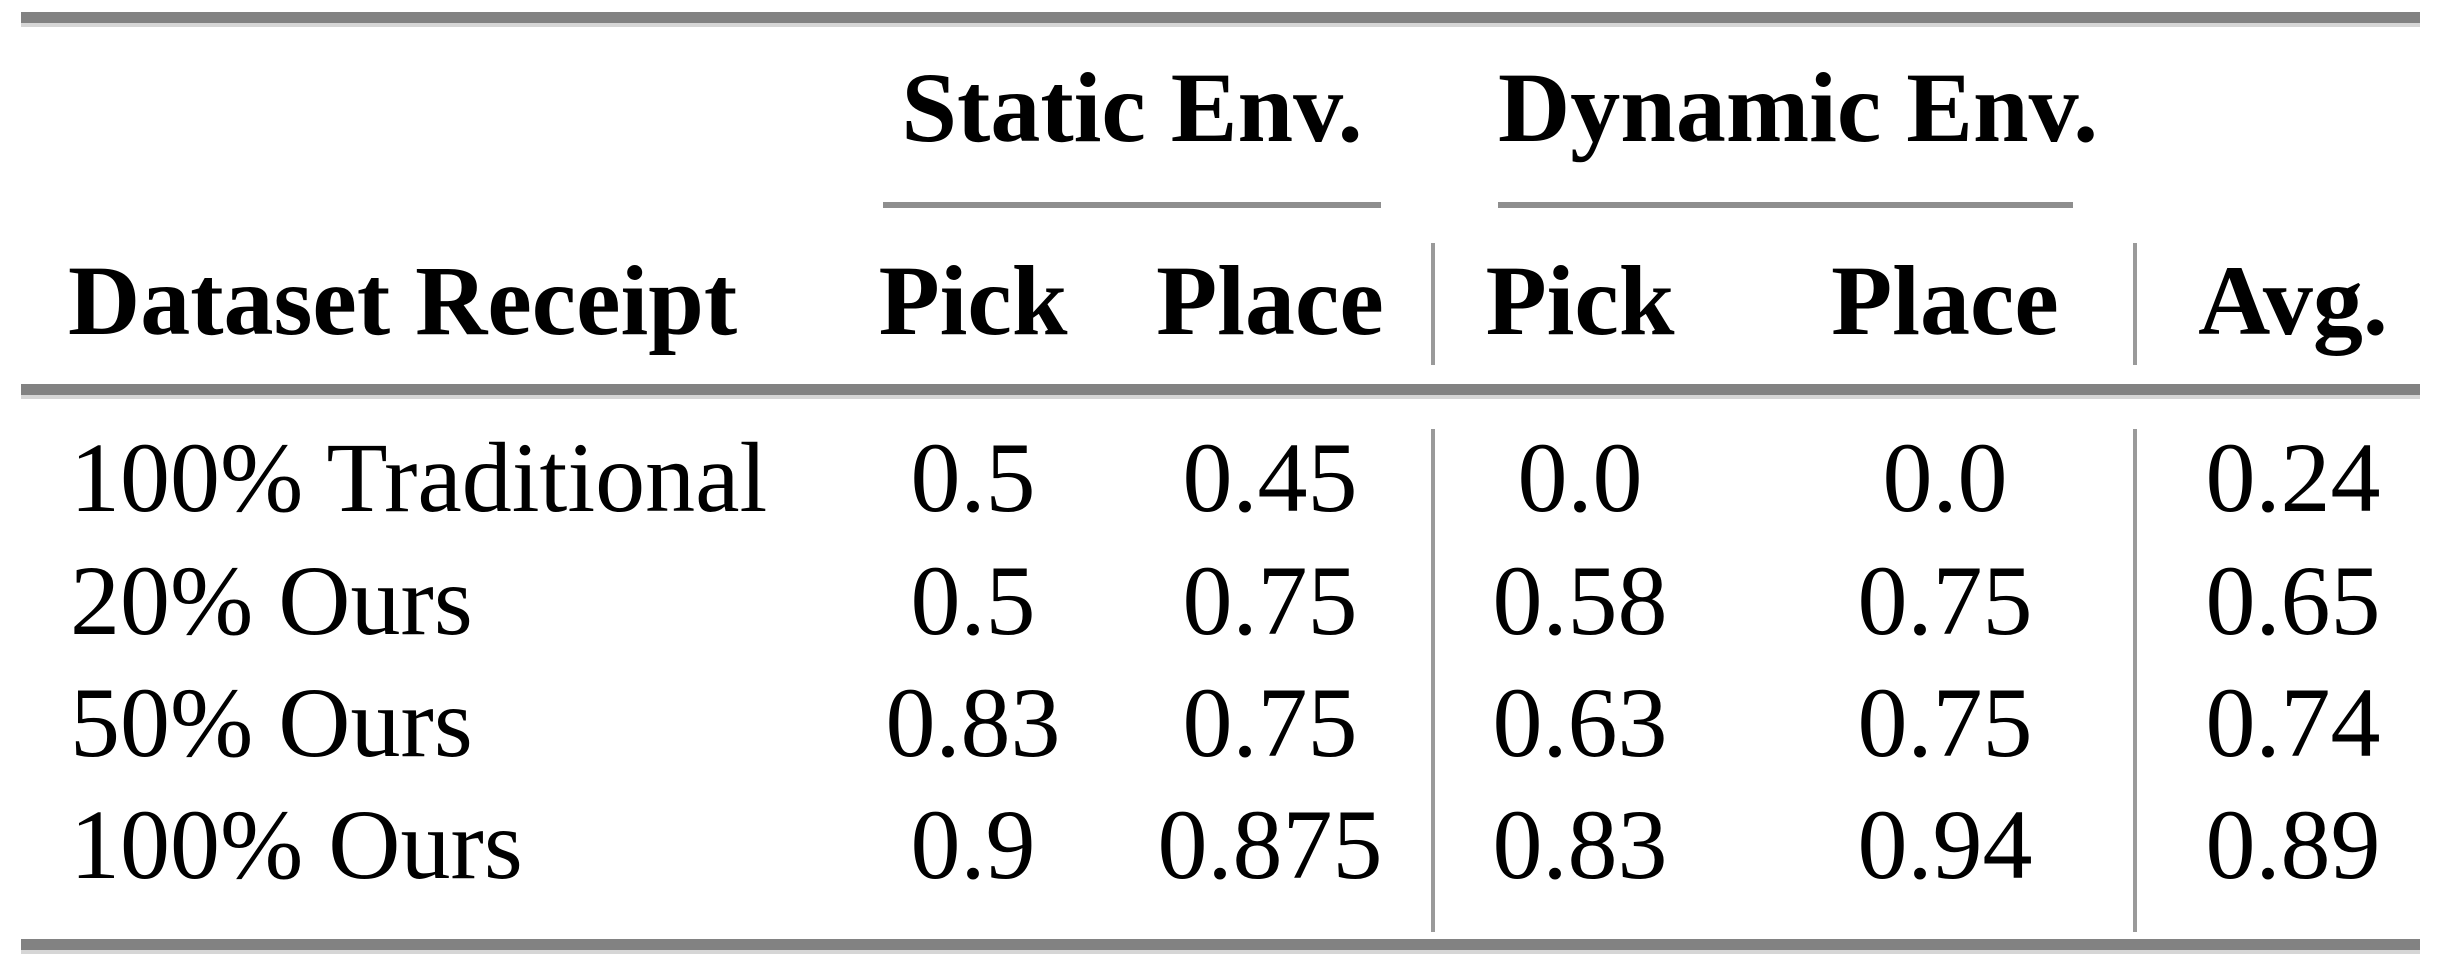 Image resolution: width=2440 pixels, height=966 pixels. What do you see at coordinates (2293, 300) in the screenshot?
I see `header-avg: Avg.` at bounding box center [2293, 300].